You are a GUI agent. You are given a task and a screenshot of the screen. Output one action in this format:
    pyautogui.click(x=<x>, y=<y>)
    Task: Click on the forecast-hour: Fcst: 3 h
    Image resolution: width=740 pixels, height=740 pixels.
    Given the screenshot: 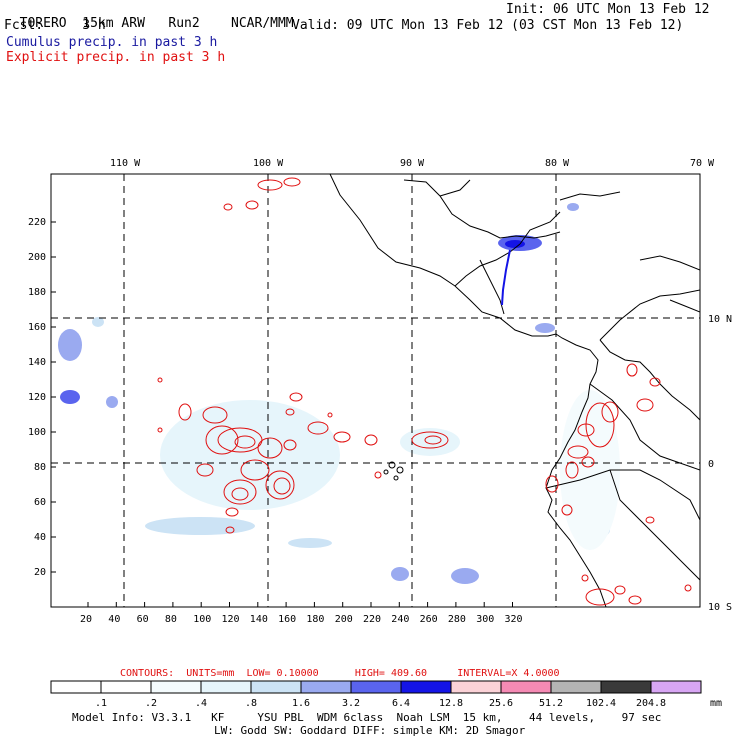 What is the action you would take?
    pyautogui.click(x=55, y=26)
    